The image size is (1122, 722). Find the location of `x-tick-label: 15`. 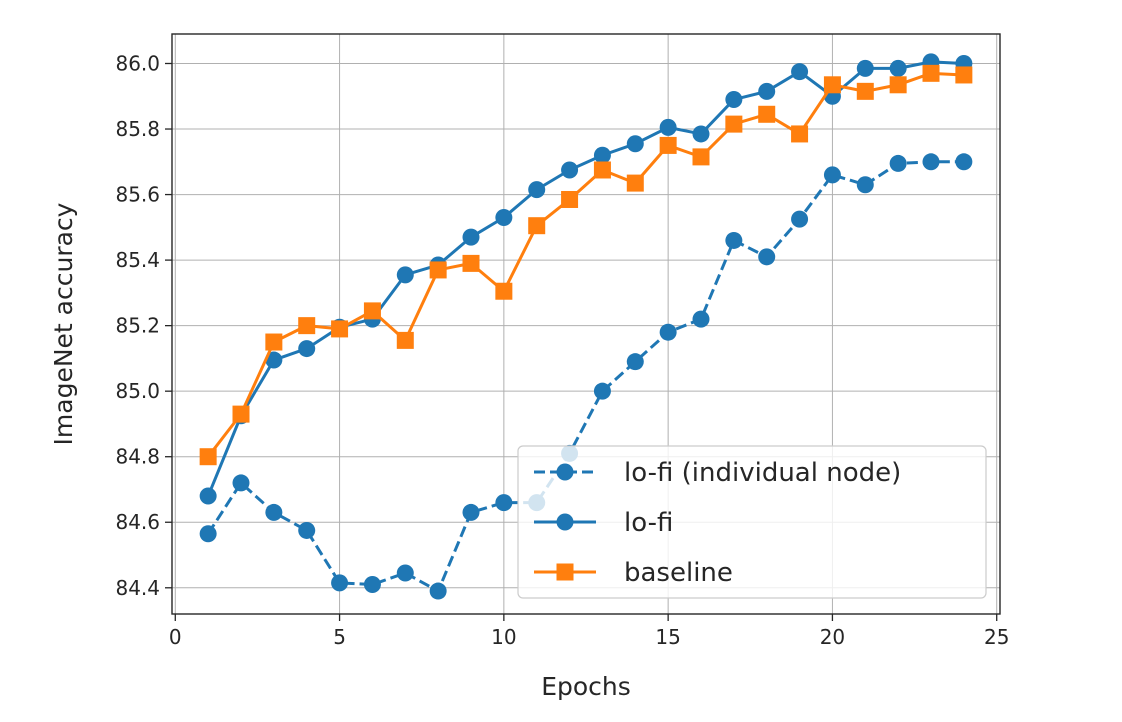

x-tick-label: 15 is located at coordinates (667, 637).